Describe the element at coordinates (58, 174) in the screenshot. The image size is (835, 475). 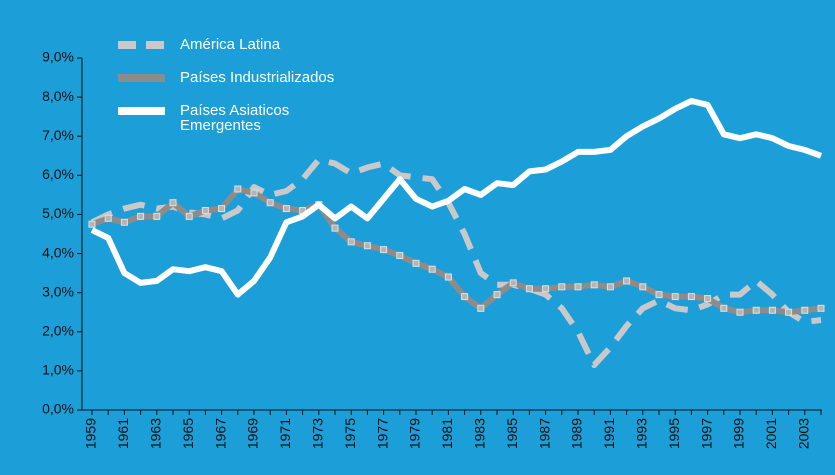
I see `y-tick-label: 6,0%` at that location.